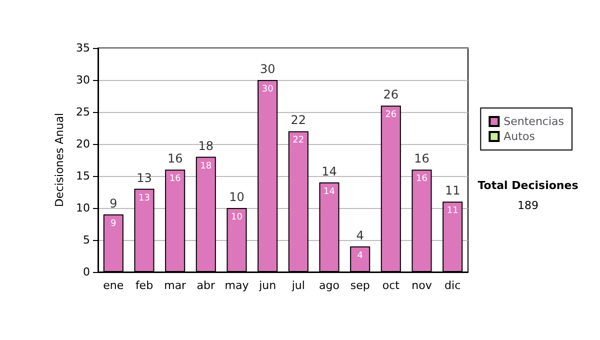 The width and height of the screenshot is (600, 340). I want to click on y-tick-label: 10, so click(83, 208).